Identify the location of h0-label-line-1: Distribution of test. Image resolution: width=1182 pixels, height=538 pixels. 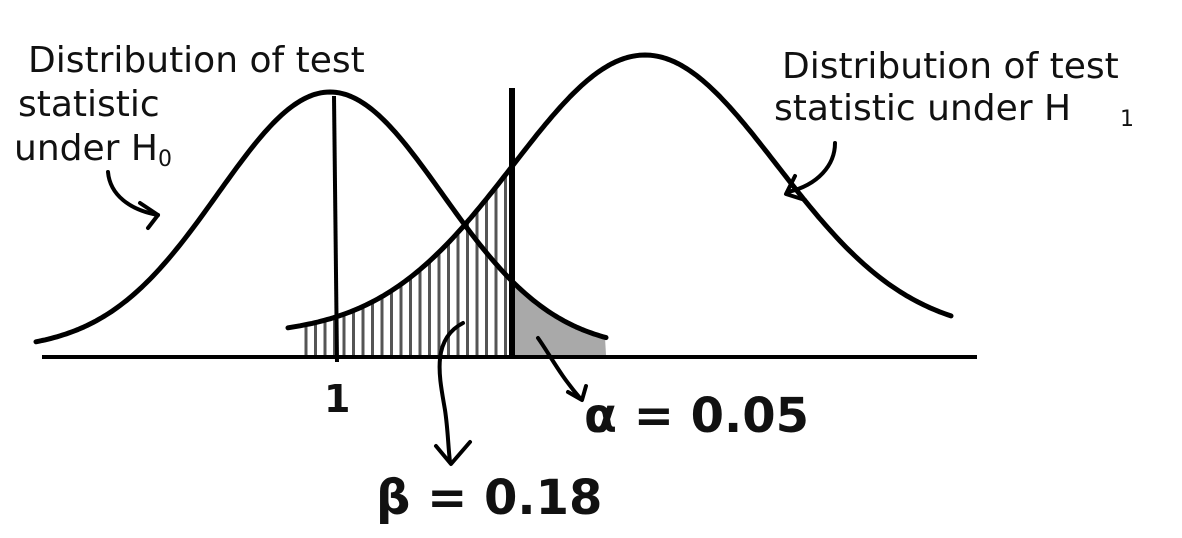
(196, 60).